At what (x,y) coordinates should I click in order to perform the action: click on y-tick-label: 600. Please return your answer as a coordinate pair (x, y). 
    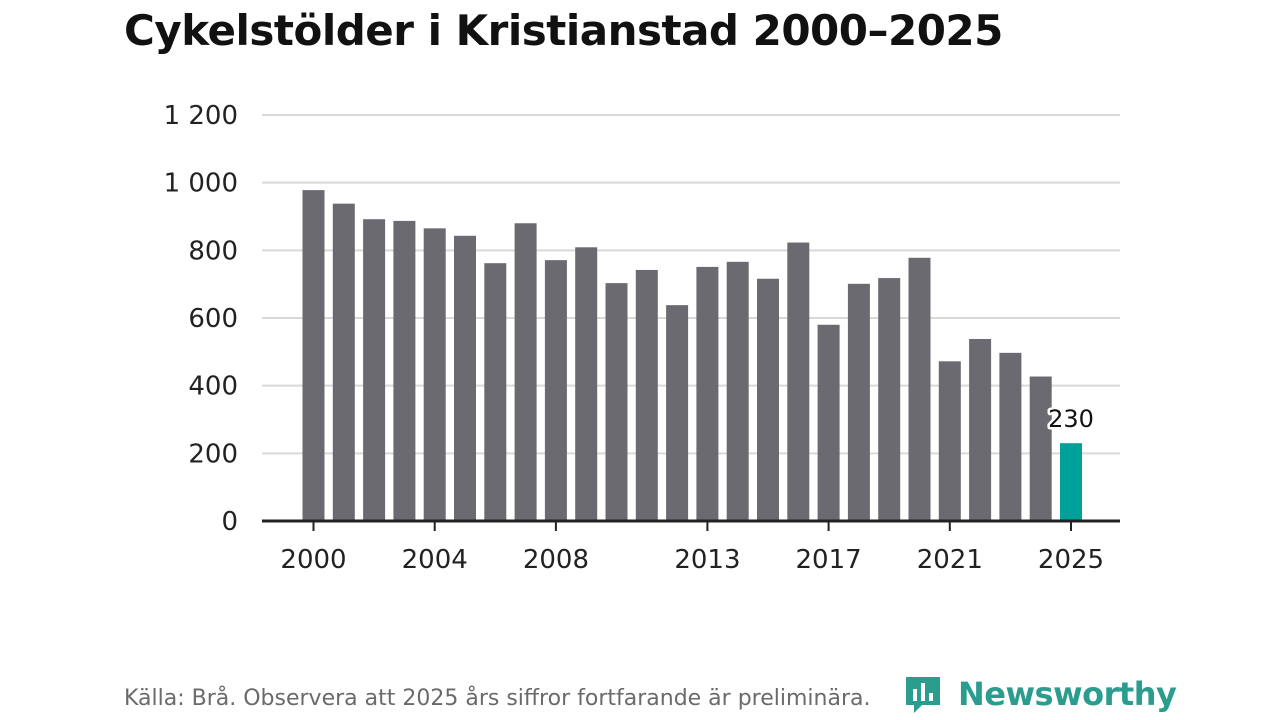
    Looking at the image, I should click on (213, 319).